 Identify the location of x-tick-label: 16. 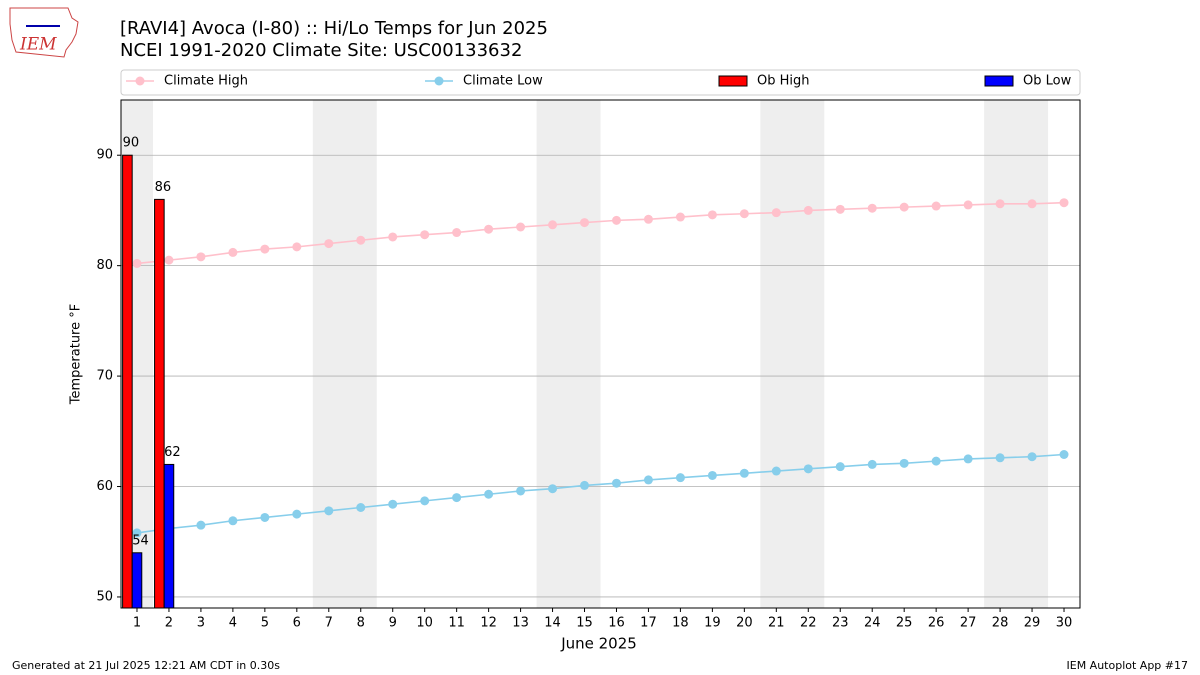
(616, 623).